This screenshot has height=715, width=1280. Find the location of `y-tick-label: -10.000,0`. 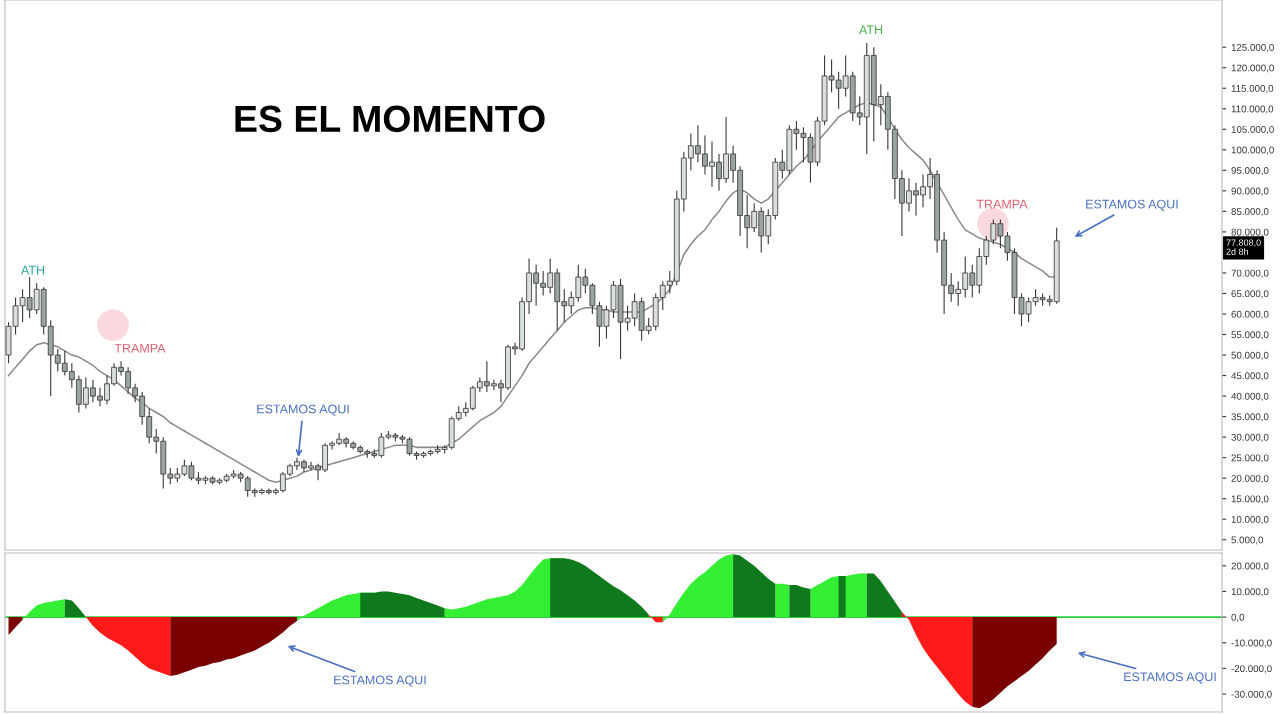

y-tick-label: -10.000,0 is located at coordinates (1251, 643).